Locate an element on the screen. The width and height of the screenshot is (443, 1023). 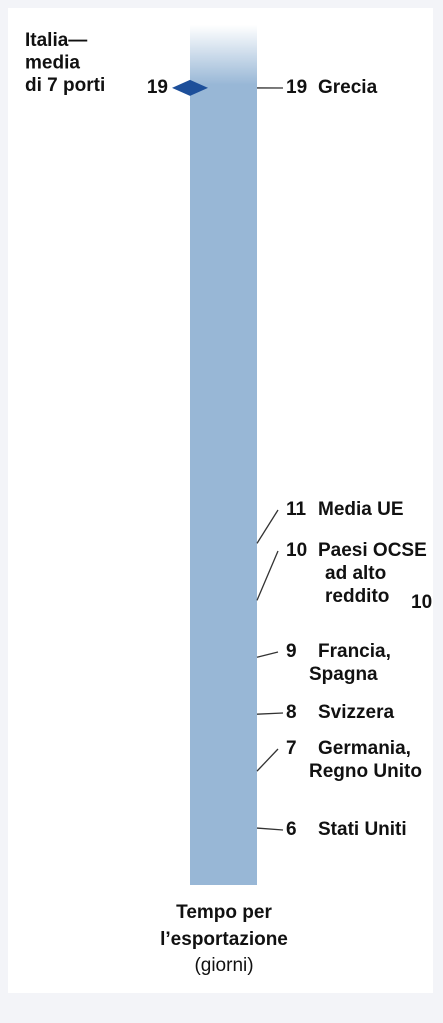
axis-label: l’esportazione is located at coordinates (224, 939).